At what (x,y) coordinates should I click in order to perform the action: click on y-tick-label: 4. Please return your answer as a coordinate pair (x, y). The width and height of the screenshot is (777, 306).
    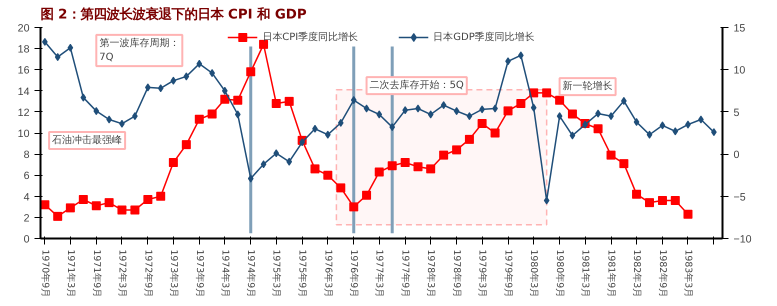
    Looking at the image, I should click on (27, 197).